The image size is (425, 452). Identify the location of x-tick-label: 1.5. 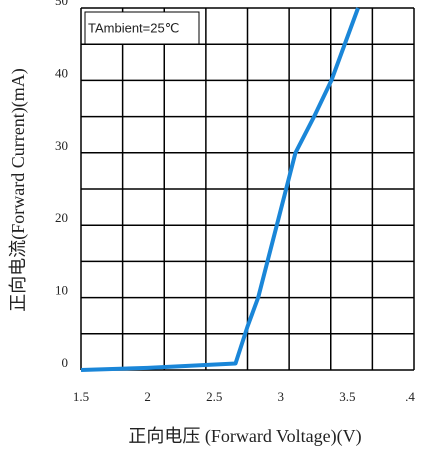
(81, 396).